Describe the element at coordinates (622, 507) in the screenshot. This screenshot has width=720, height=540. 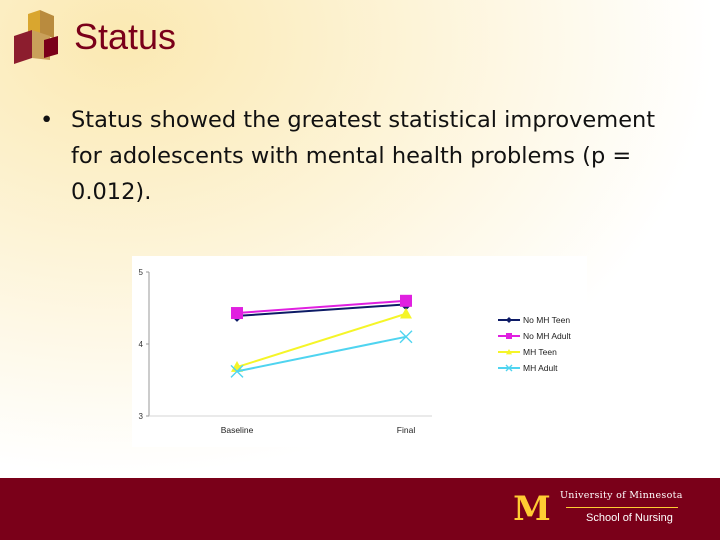
I see `footer-divider` at that location.